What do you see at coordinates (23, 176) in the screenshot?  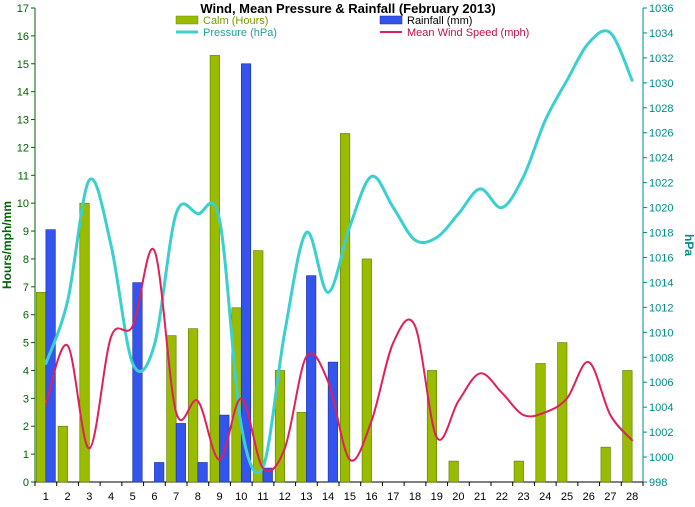 I see `y-tick-label: 11` at bounding box center [23, 176].